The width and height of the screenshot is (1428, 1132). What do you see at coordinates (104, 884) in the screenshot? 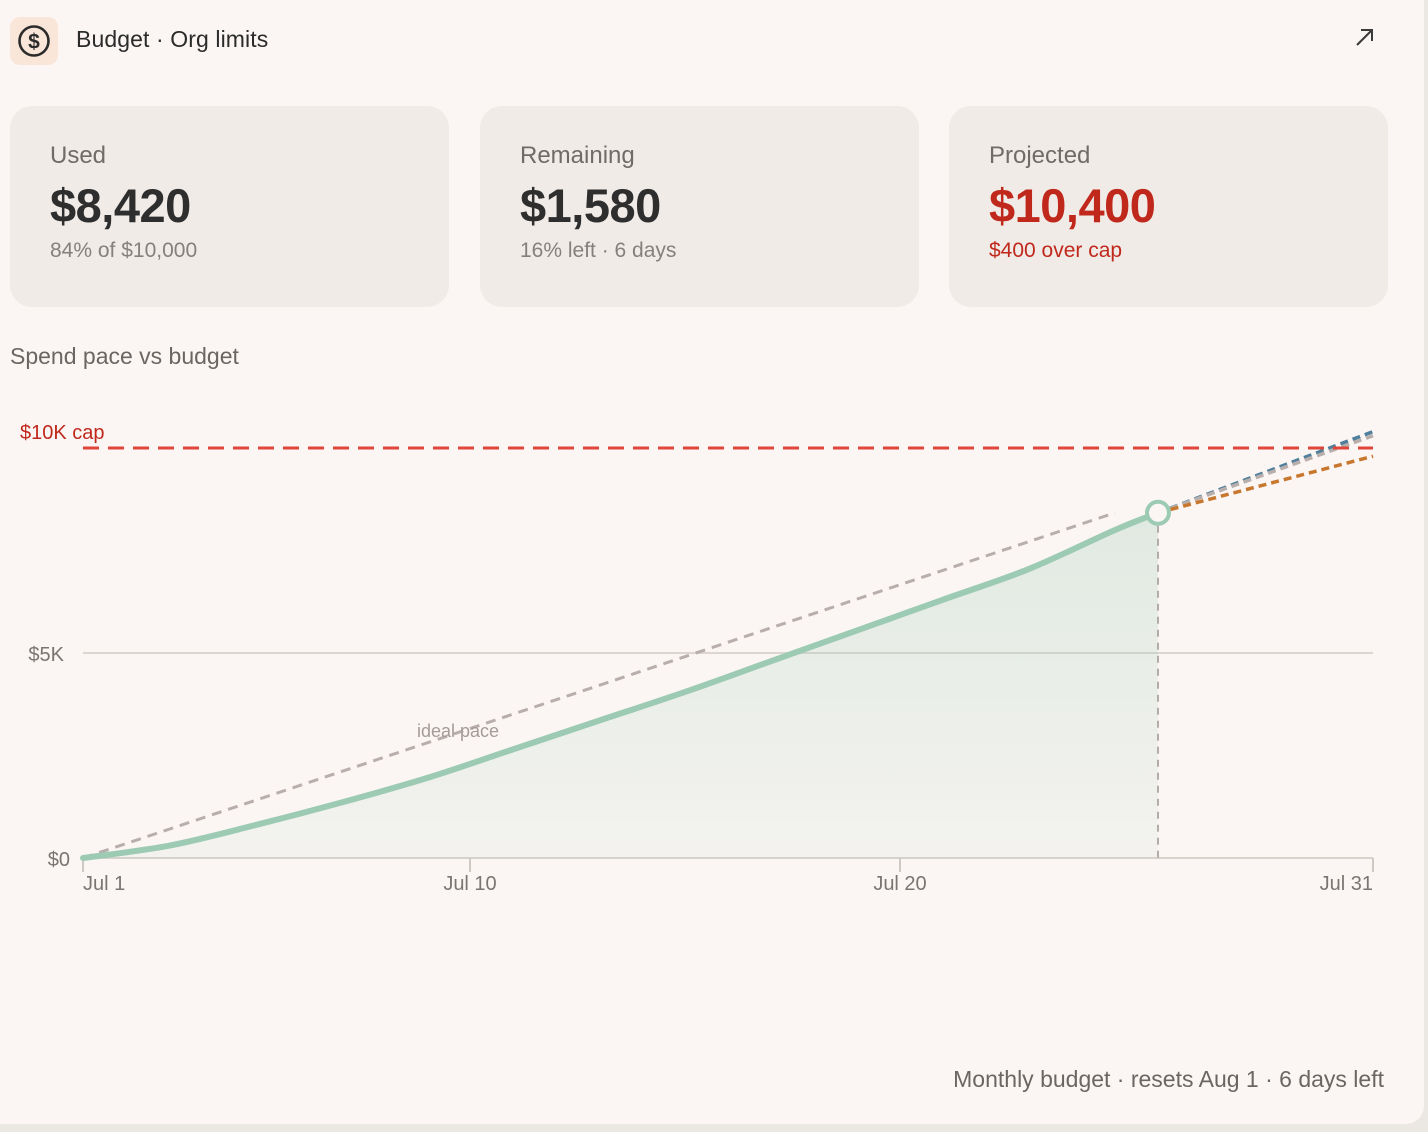
I see `x-tick-label: Jul 1` at bounding box center [104, 884].